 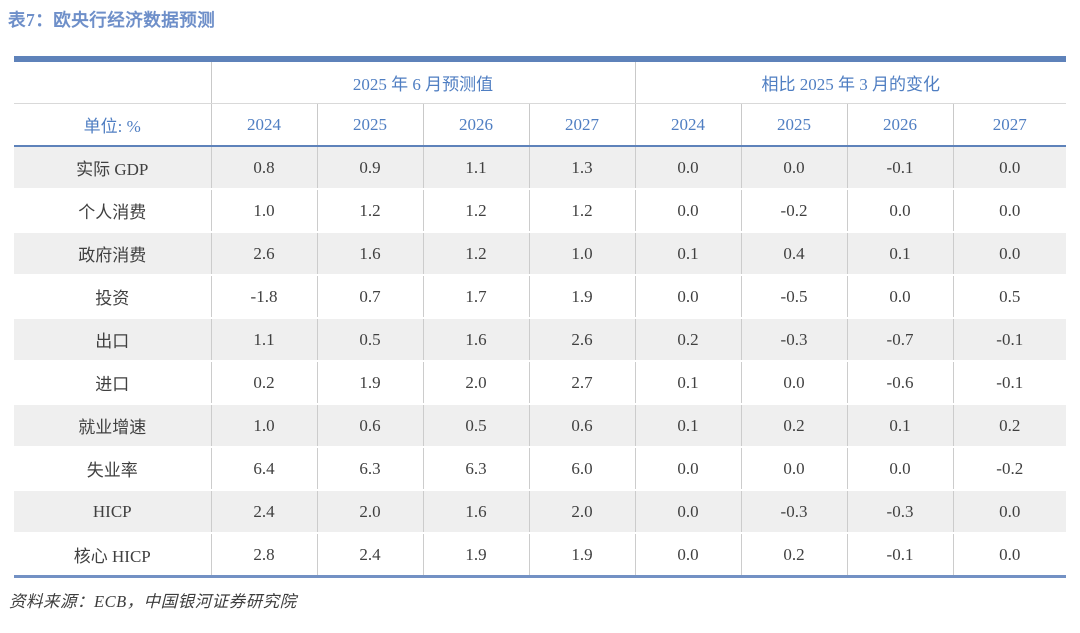 What do you see at coordinates (582, 469) in the screenshot?
I see `data-cell: 6.0` at bounding box center [582, 469].